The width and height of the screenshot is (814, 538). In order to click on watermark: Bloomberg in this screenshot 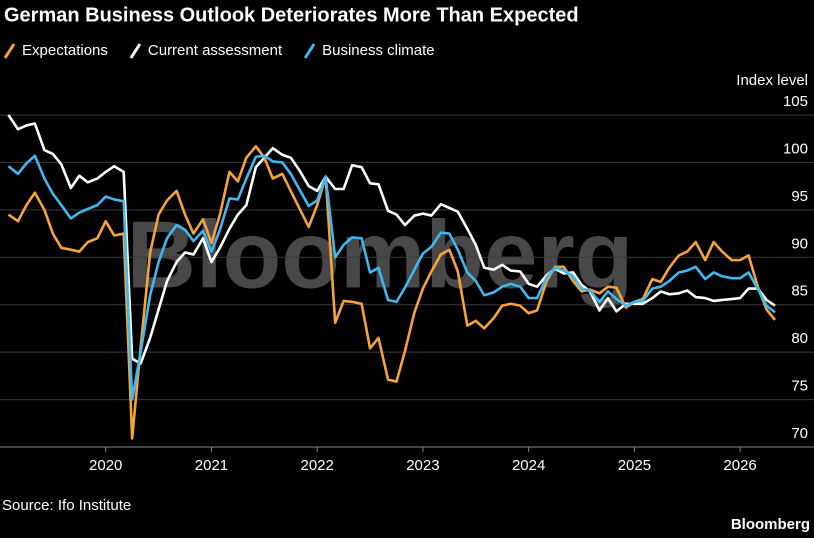, I will do `click(380, 254)`.